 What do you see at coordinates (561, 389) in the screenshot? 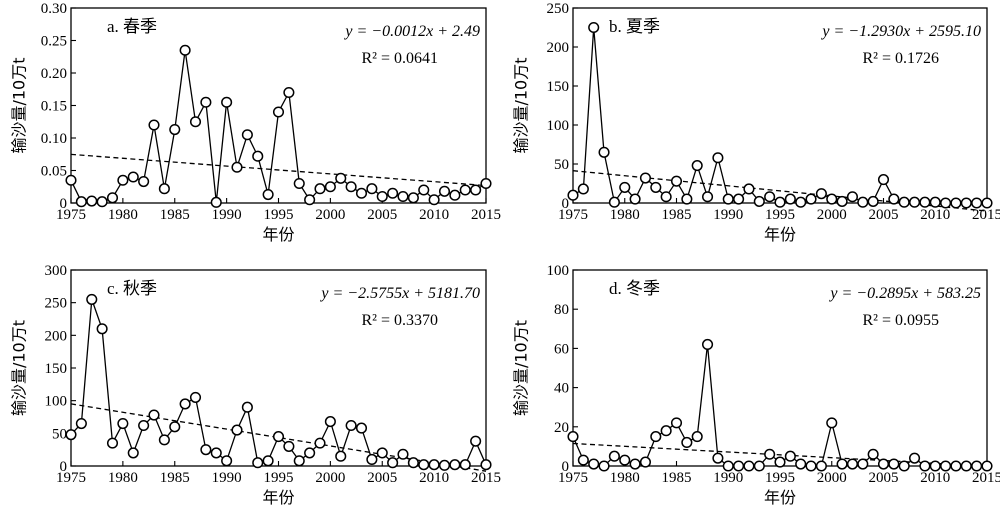
I see `y-tick-label: 40` at bounding box center [561, 389].